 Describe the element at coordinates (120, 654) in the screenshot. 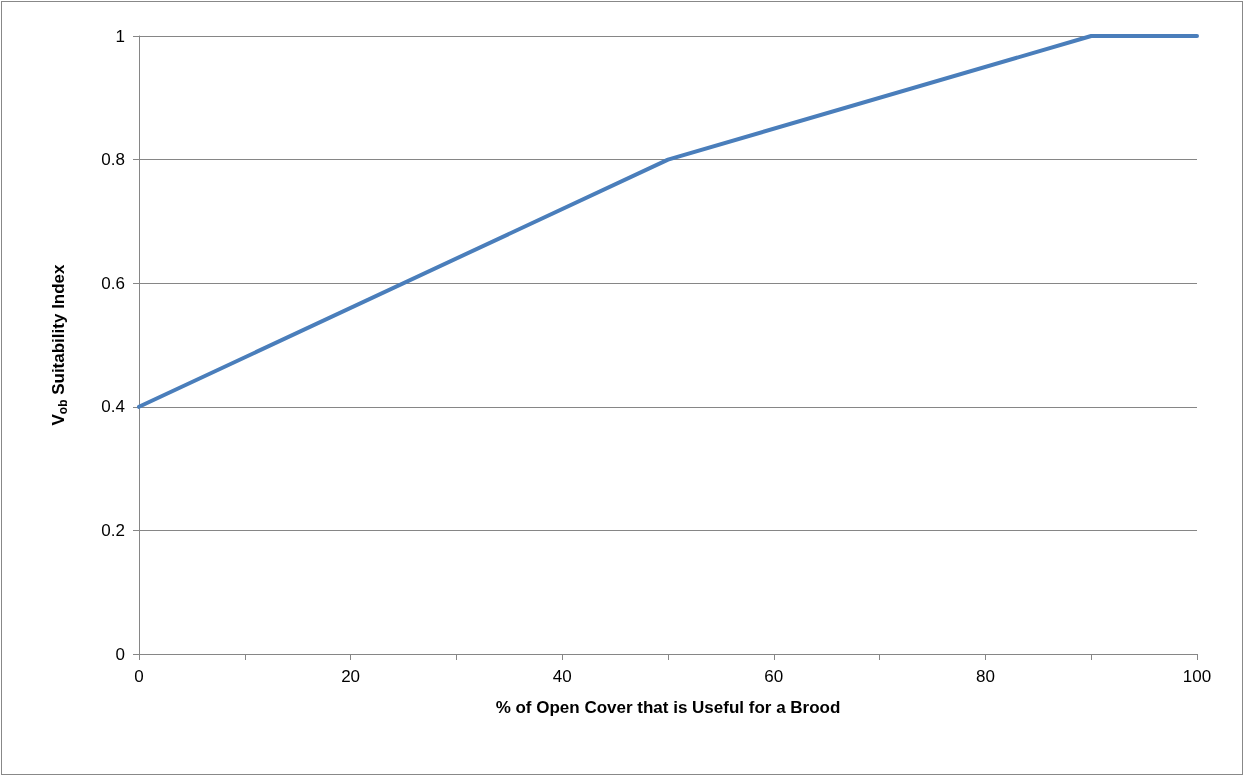

I see `y-tick-label: 0` at that location.